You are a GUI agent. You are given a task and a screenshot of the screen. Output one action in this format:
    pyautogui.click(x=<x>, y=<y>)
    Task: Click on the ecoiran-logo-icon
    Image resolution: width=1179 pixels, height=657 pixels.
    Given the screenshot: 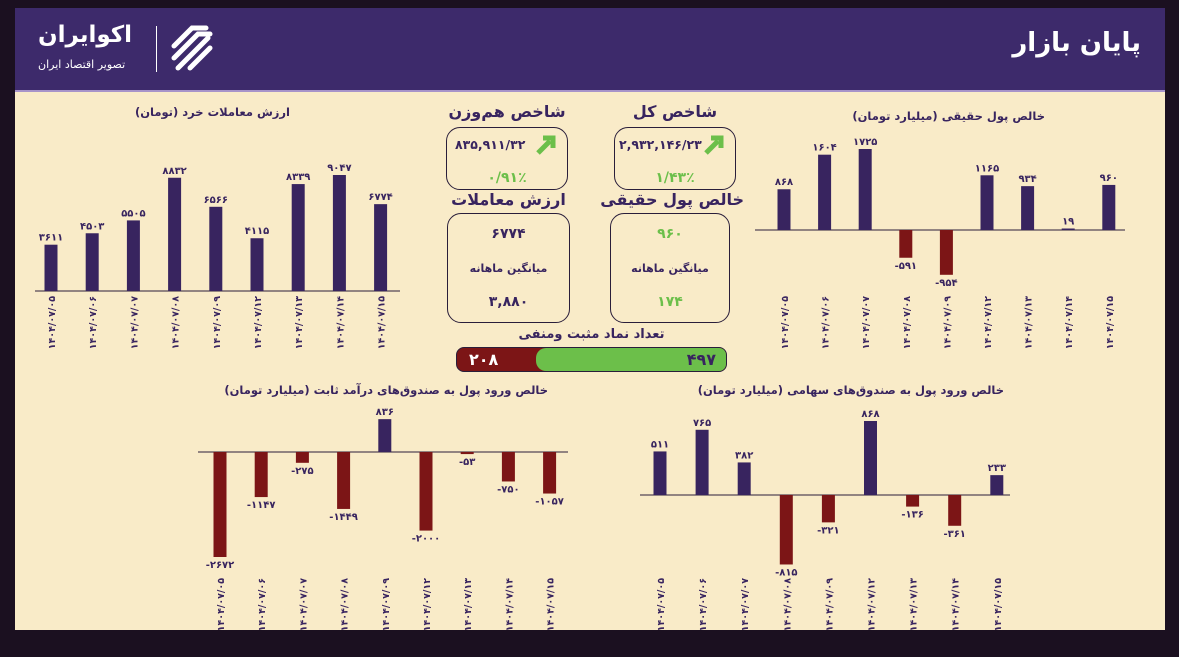 What is the action you would take?
    pyautogui.click(x=192, y=48)
    